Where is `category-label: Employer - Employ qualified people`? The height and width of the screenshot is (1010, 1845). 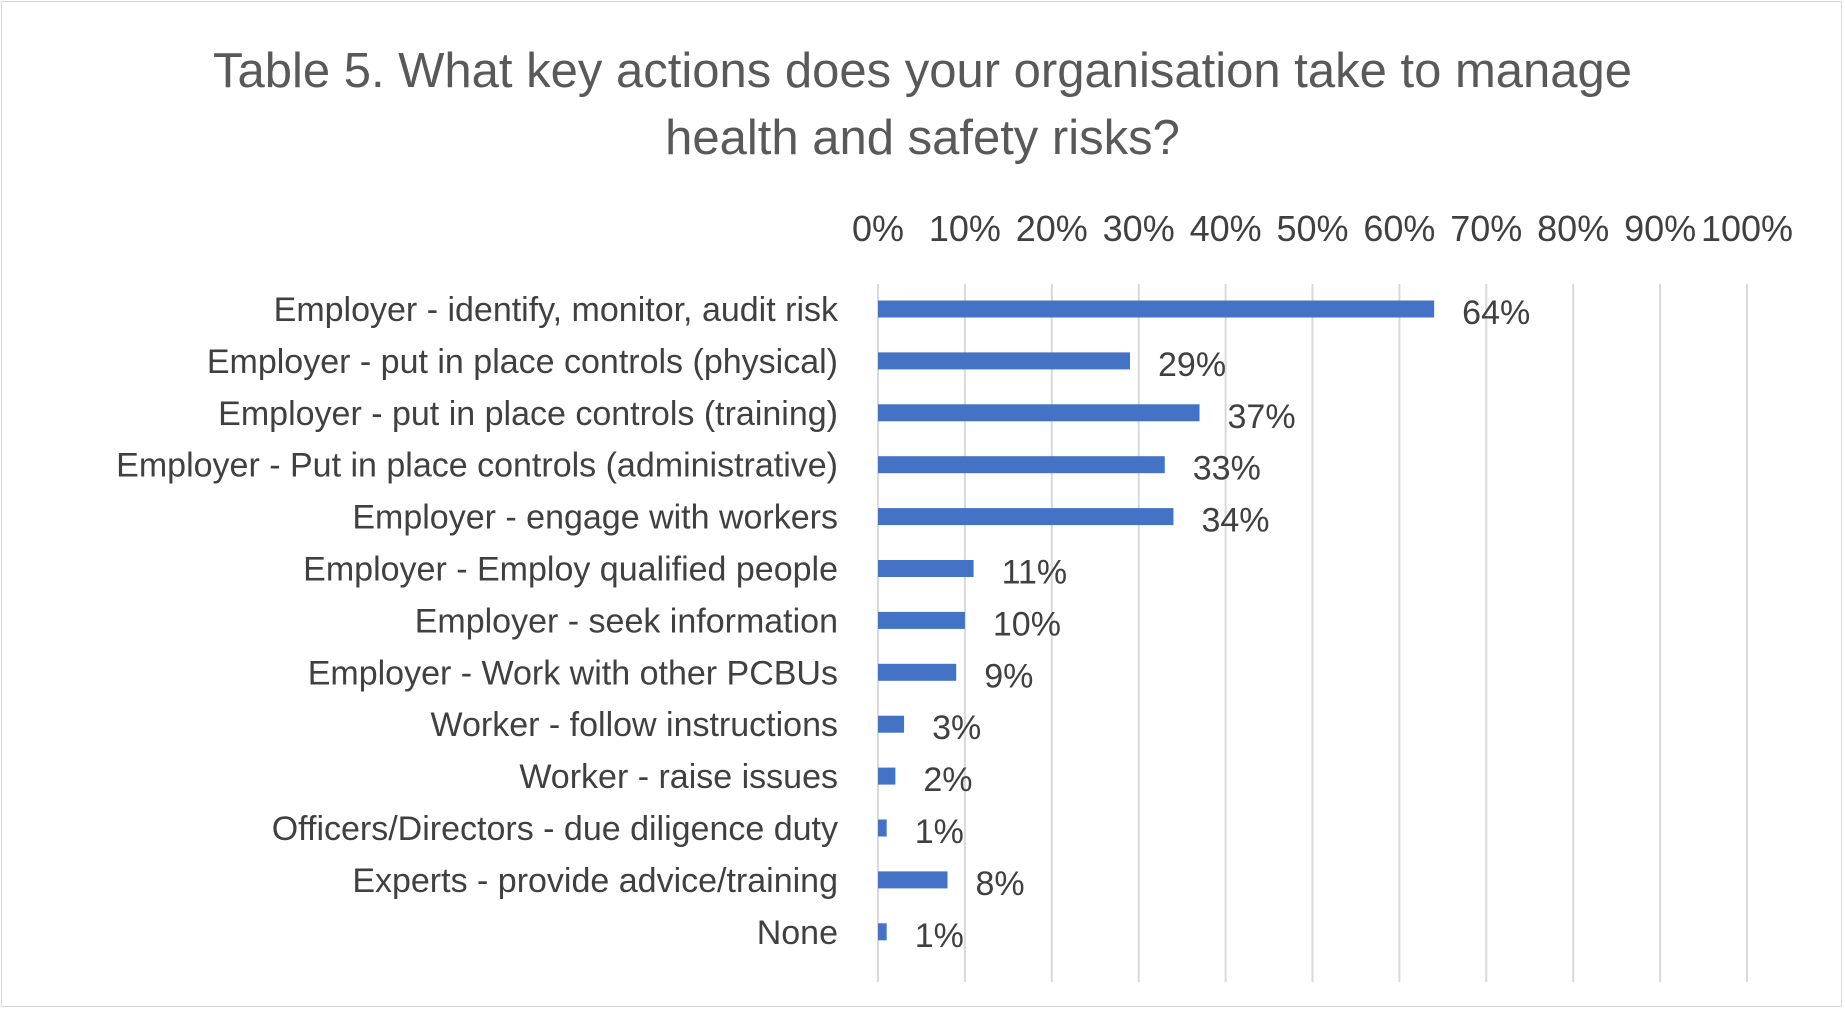
category-label: Employer - Employ qualified people is located at coordinates (570, 570).